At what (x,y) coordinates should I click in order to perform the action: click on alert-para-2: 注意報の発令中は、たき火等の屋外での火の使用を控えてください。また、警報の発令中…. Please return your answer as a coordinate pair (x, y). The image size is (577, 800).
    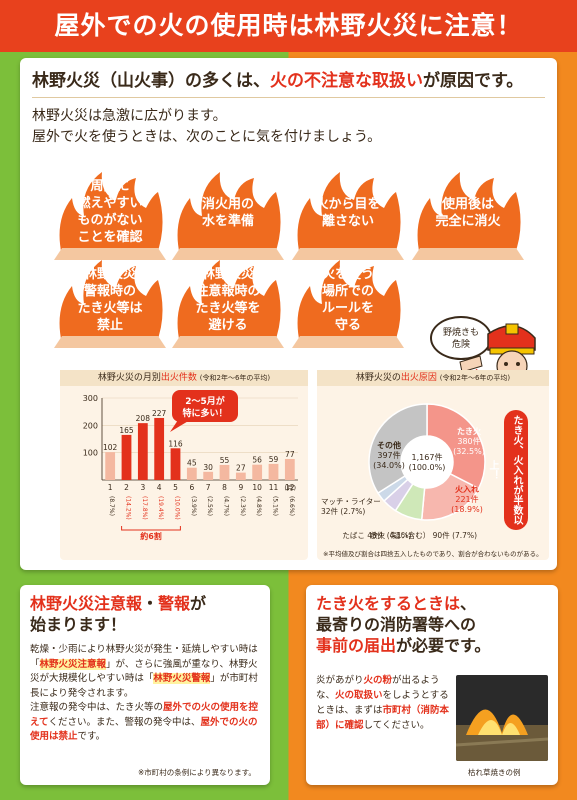
    Looking at the image, I should click on (145, 723).